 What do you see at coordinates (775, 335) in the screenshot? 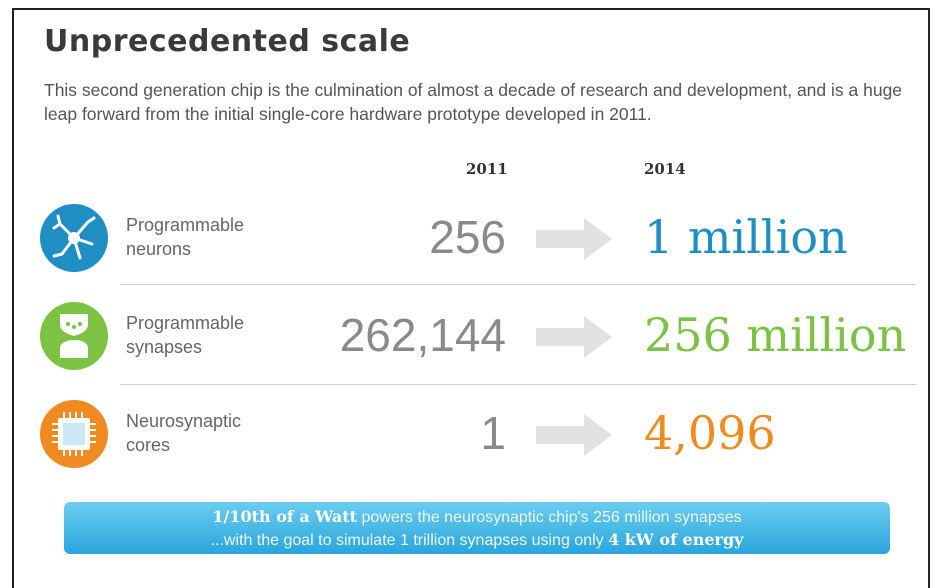
I see `new-value-synapses: 256 million` at bounding box center [775, 335].